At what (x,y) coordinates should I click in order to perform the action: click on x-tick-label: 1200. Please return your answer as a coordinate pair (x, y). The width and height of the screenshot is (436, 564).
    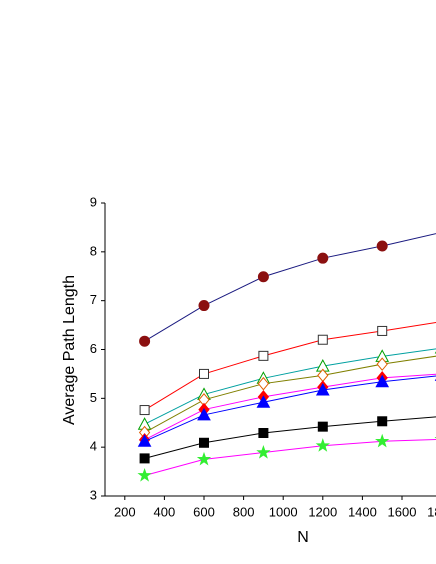
    Looking at the image, I should click on (322, 511).